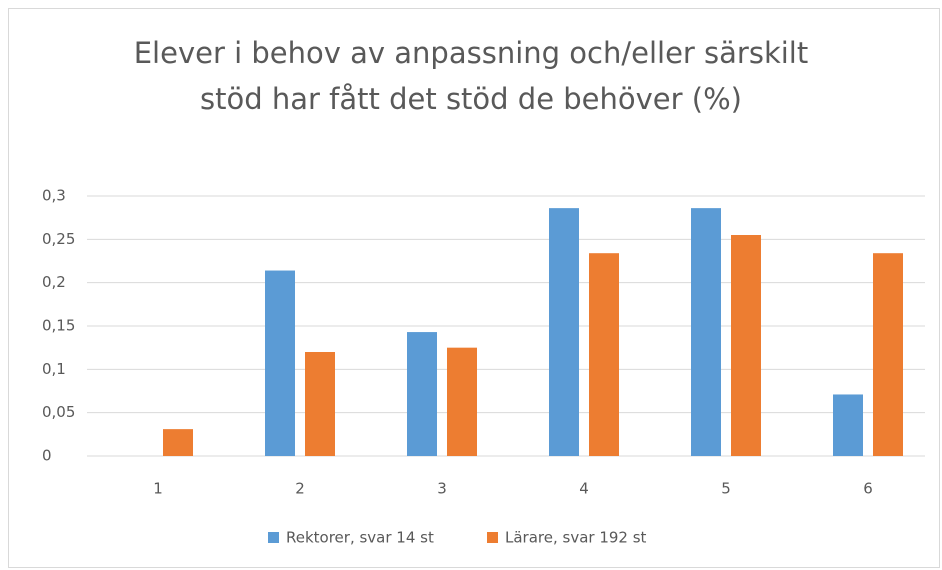  I want to click on y-tick-label: 0,05, so click(58, 412).